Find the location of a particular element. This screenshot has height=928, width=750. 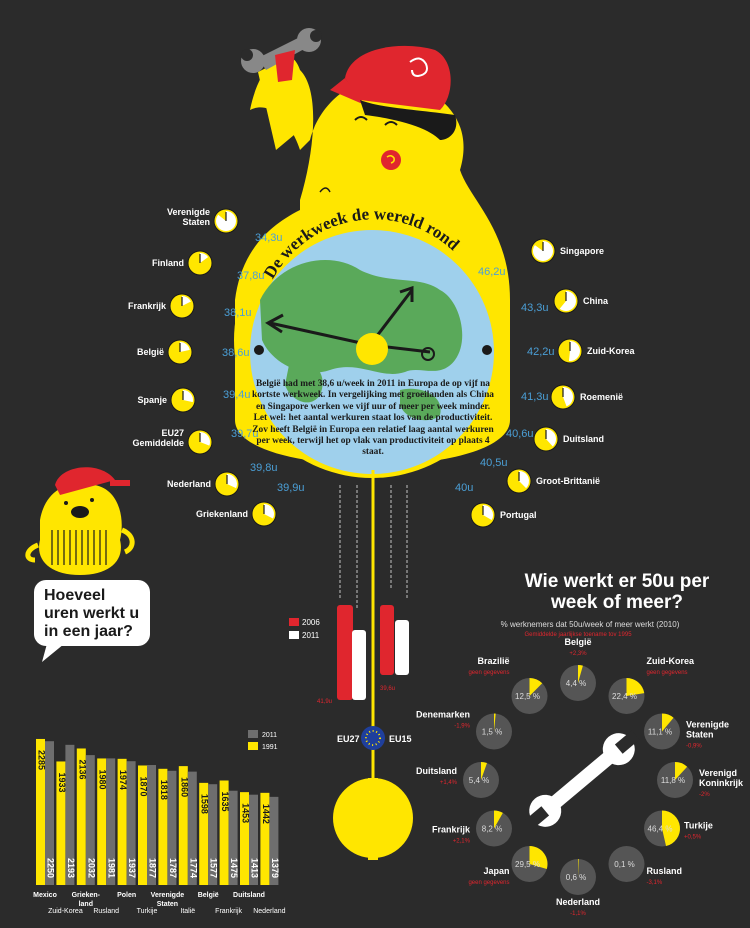

bar-2011-label: 1379 is located at coordinates (275, 868).